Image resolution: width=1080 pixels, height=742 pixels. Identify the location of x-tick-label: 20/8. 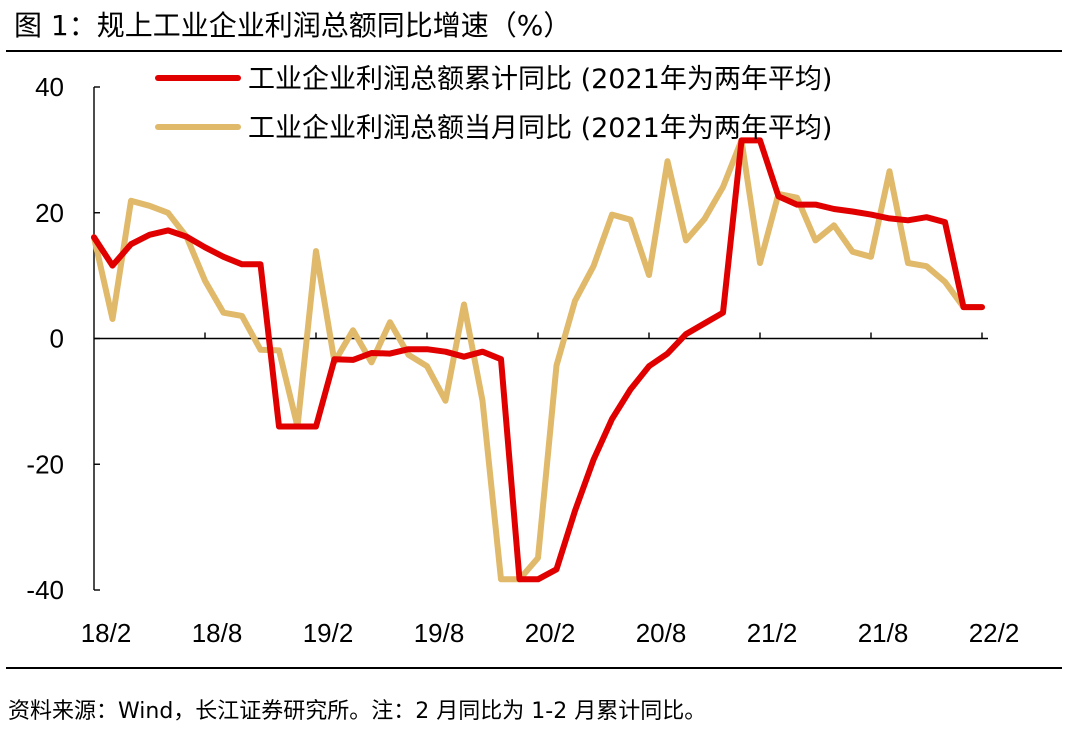
(661, 633).